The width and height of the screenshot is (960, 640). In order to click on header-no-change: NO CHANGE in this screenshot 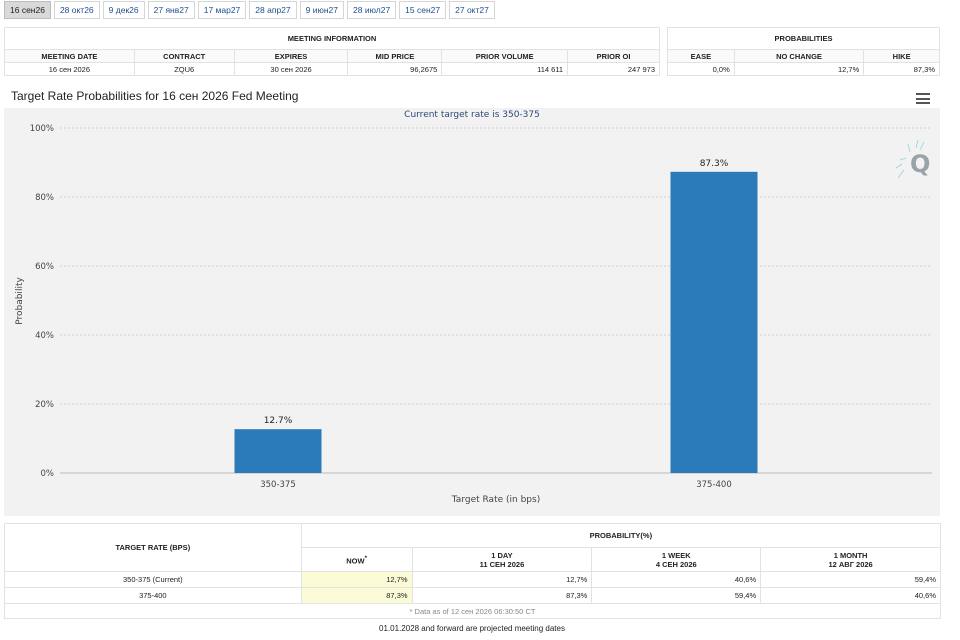, I will do `click(799, 56)`.